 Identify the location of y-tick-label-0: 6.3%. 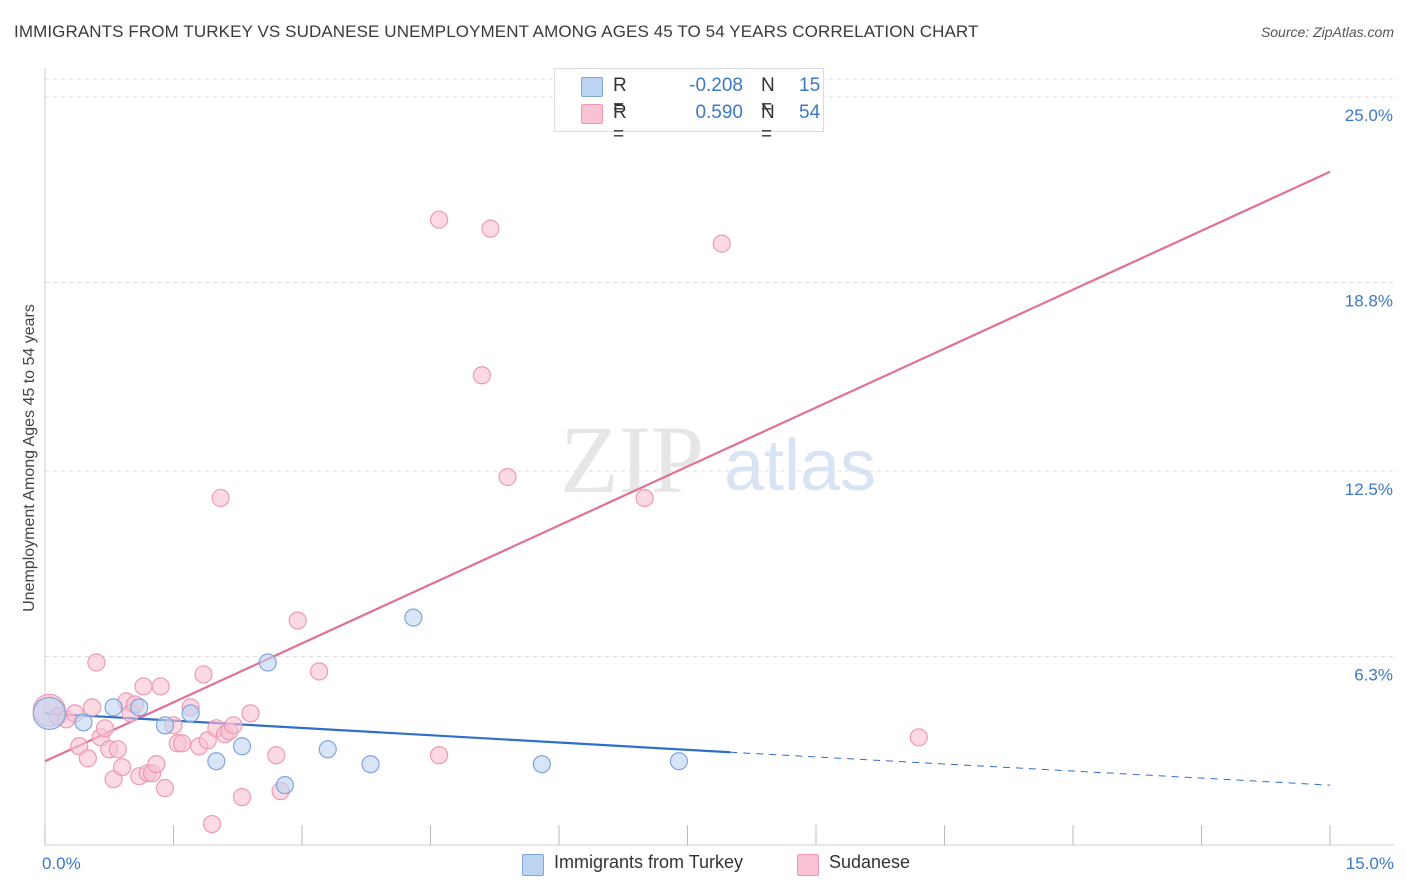
(1373, 675).